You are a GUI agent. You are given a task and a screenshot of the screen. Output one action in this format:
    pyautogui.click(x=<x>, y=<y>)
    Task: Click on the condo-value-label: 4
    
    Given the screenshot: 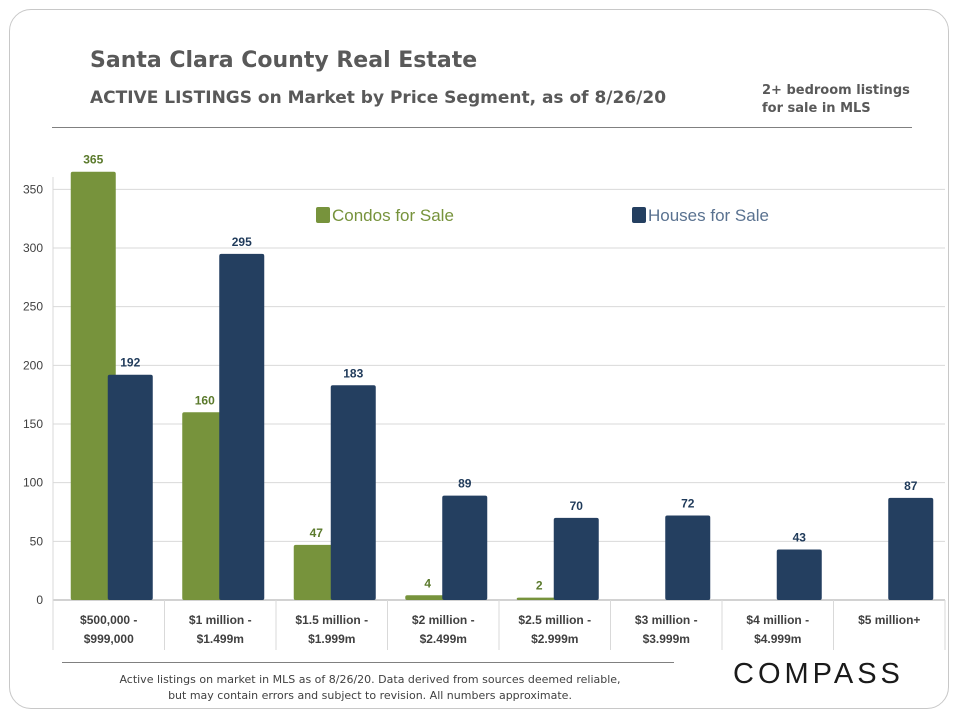 What is the action you would take?
    pyautogui.click(x=427, y=583)
    